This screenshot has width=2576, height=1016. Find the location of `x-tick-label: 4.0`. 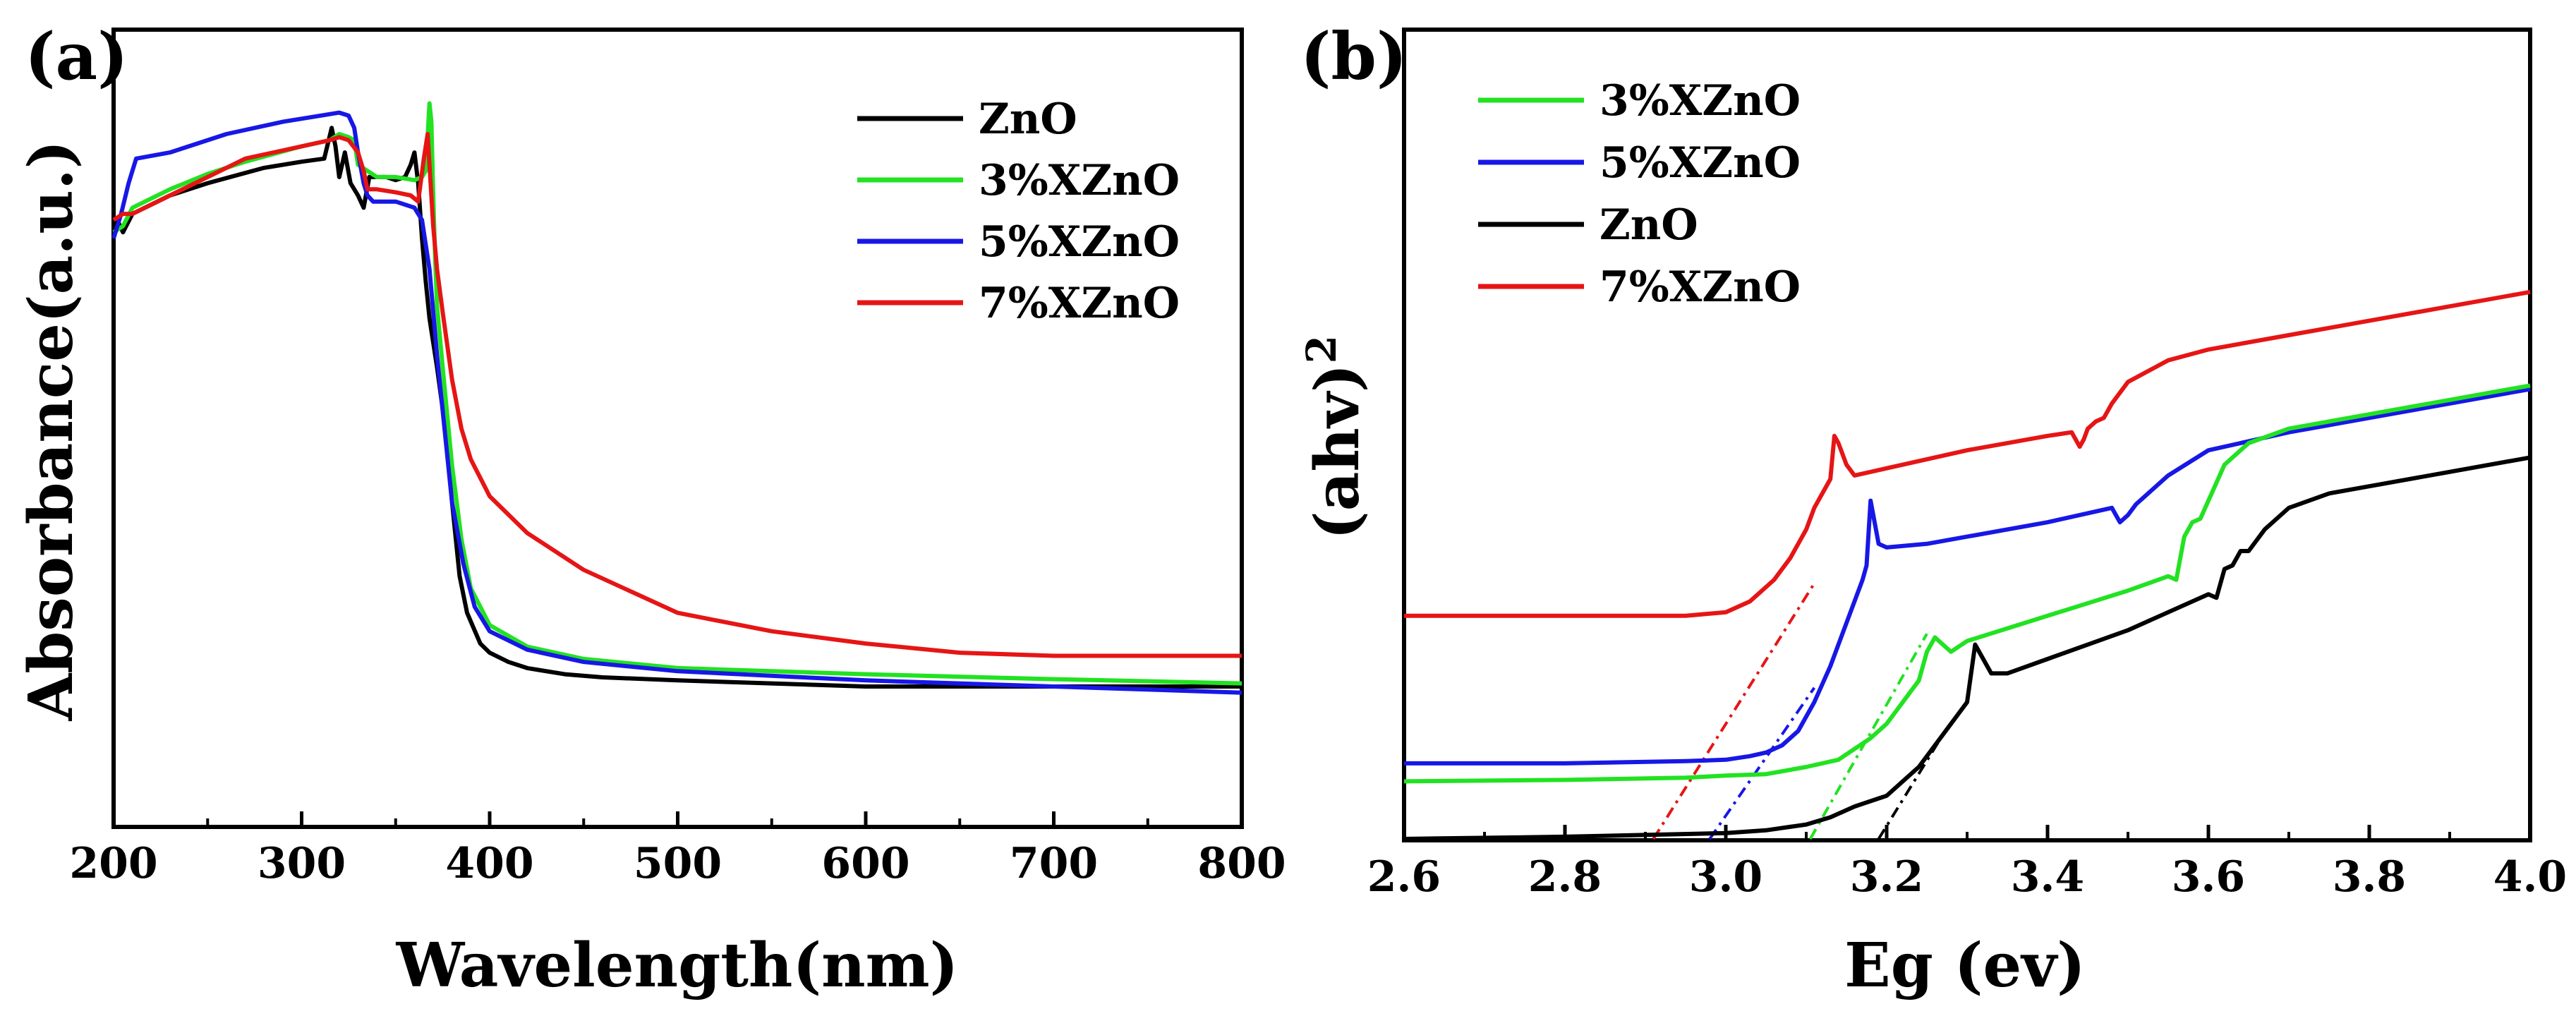

x-tick-label: 4.0 is located at coordinates (2530, 877).